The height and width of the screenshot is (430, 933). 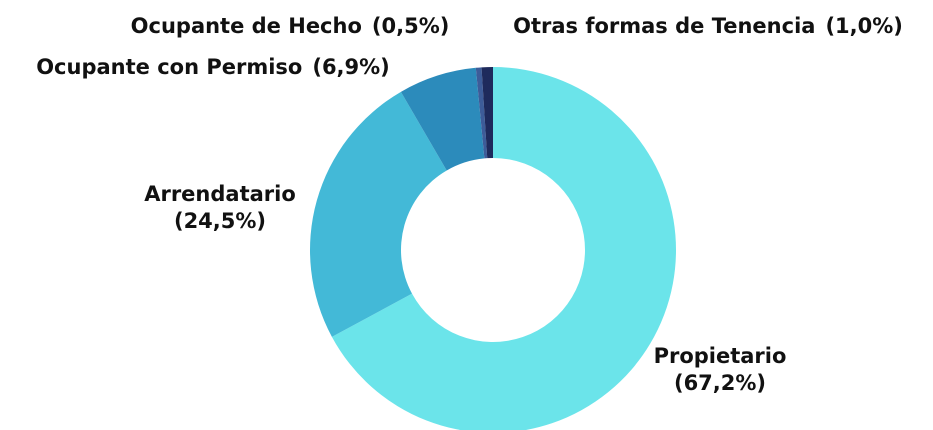 I want to click on category-name: Propietario, so click(x=720, y=356).